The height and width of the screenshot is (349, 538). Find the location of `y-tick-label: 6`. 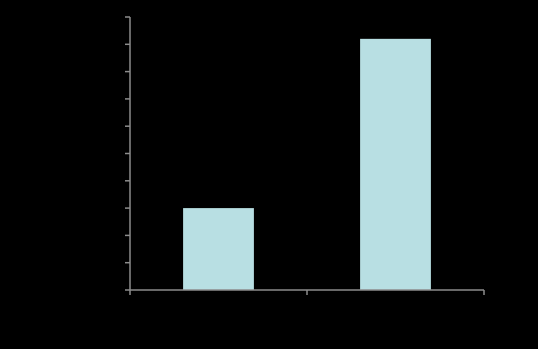

y-tick-label: 6 is located at coordinates (117, 125).